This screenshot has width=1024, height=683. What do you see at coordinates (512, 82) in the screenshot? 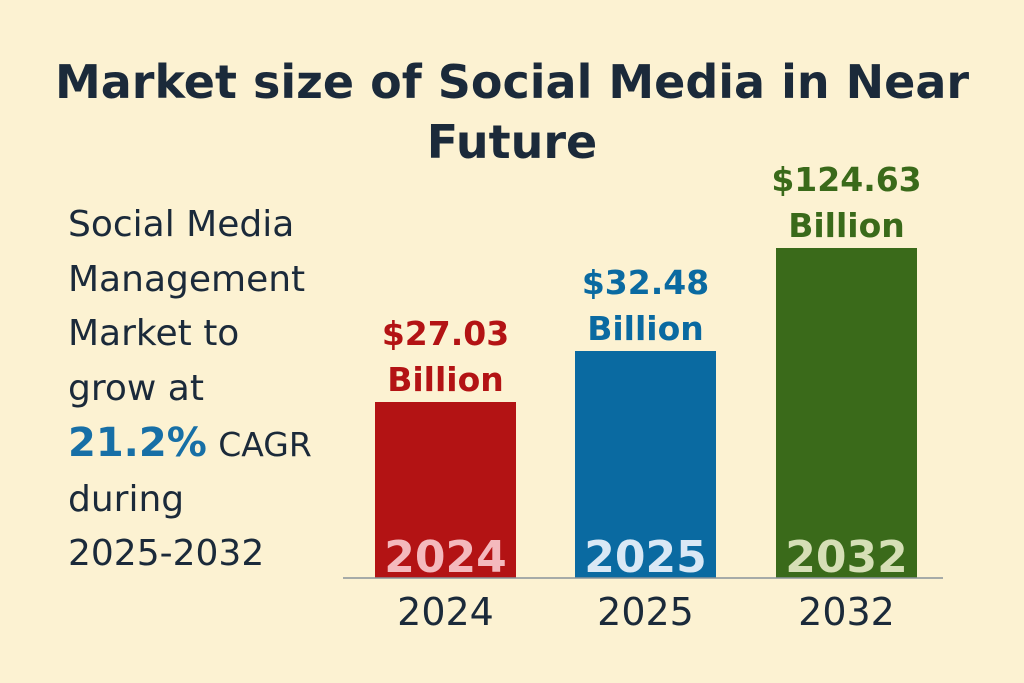
I see `chart-title-line-1: Market size of Social Media in Near` at bounding box center [512, 82].